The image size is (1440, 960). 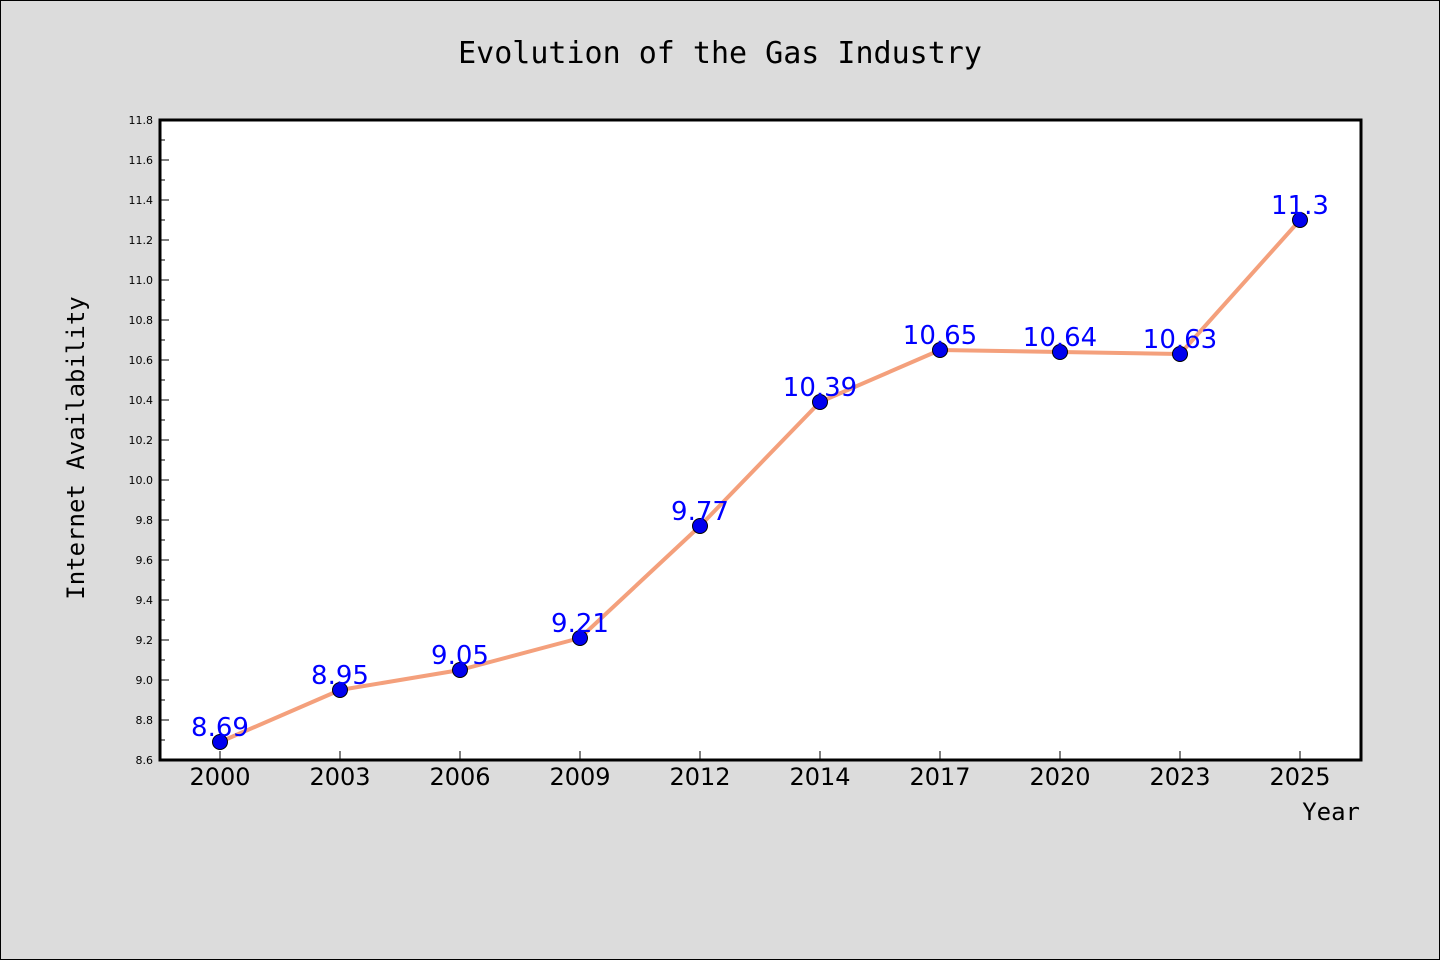 What do you see at coordinates (145, 560) in the screenshot?
I see `y-tick-label: 9.6` at bounding box center [145, 560].